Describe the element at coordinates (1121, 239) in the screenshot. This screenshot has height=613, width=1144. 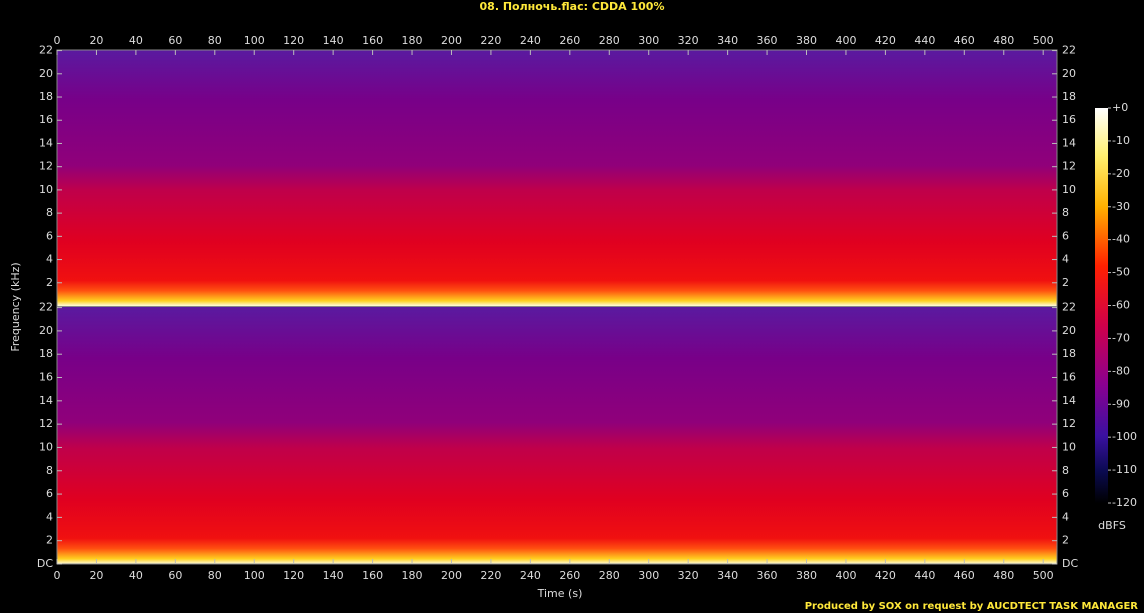
I see `colorbar-tick-label: -40` at that location.